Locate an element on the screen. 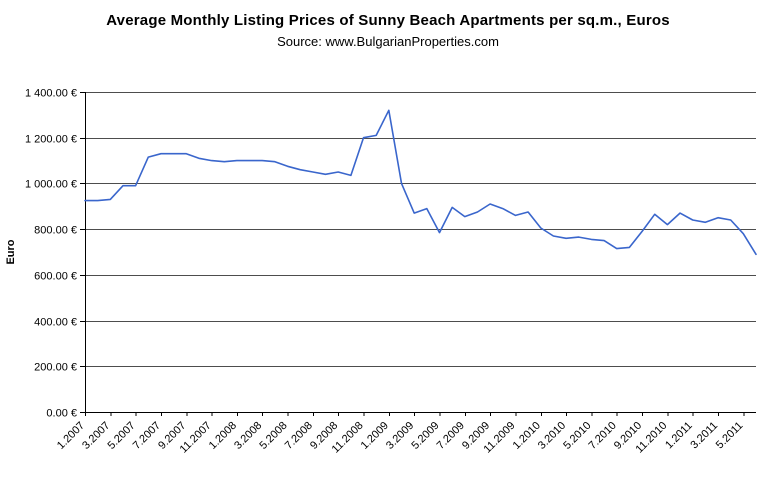 The width and height of the screenshot is (776, 477). y-axis-title: Euro is located at coordinates (11, 251).